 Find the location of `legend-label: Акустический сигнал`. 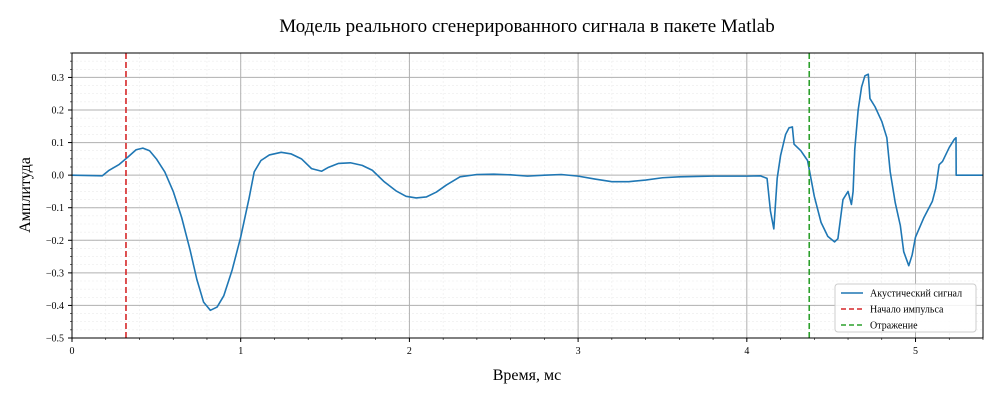

legend-label: Акустический сигнал is located at coordinates (916, 294).